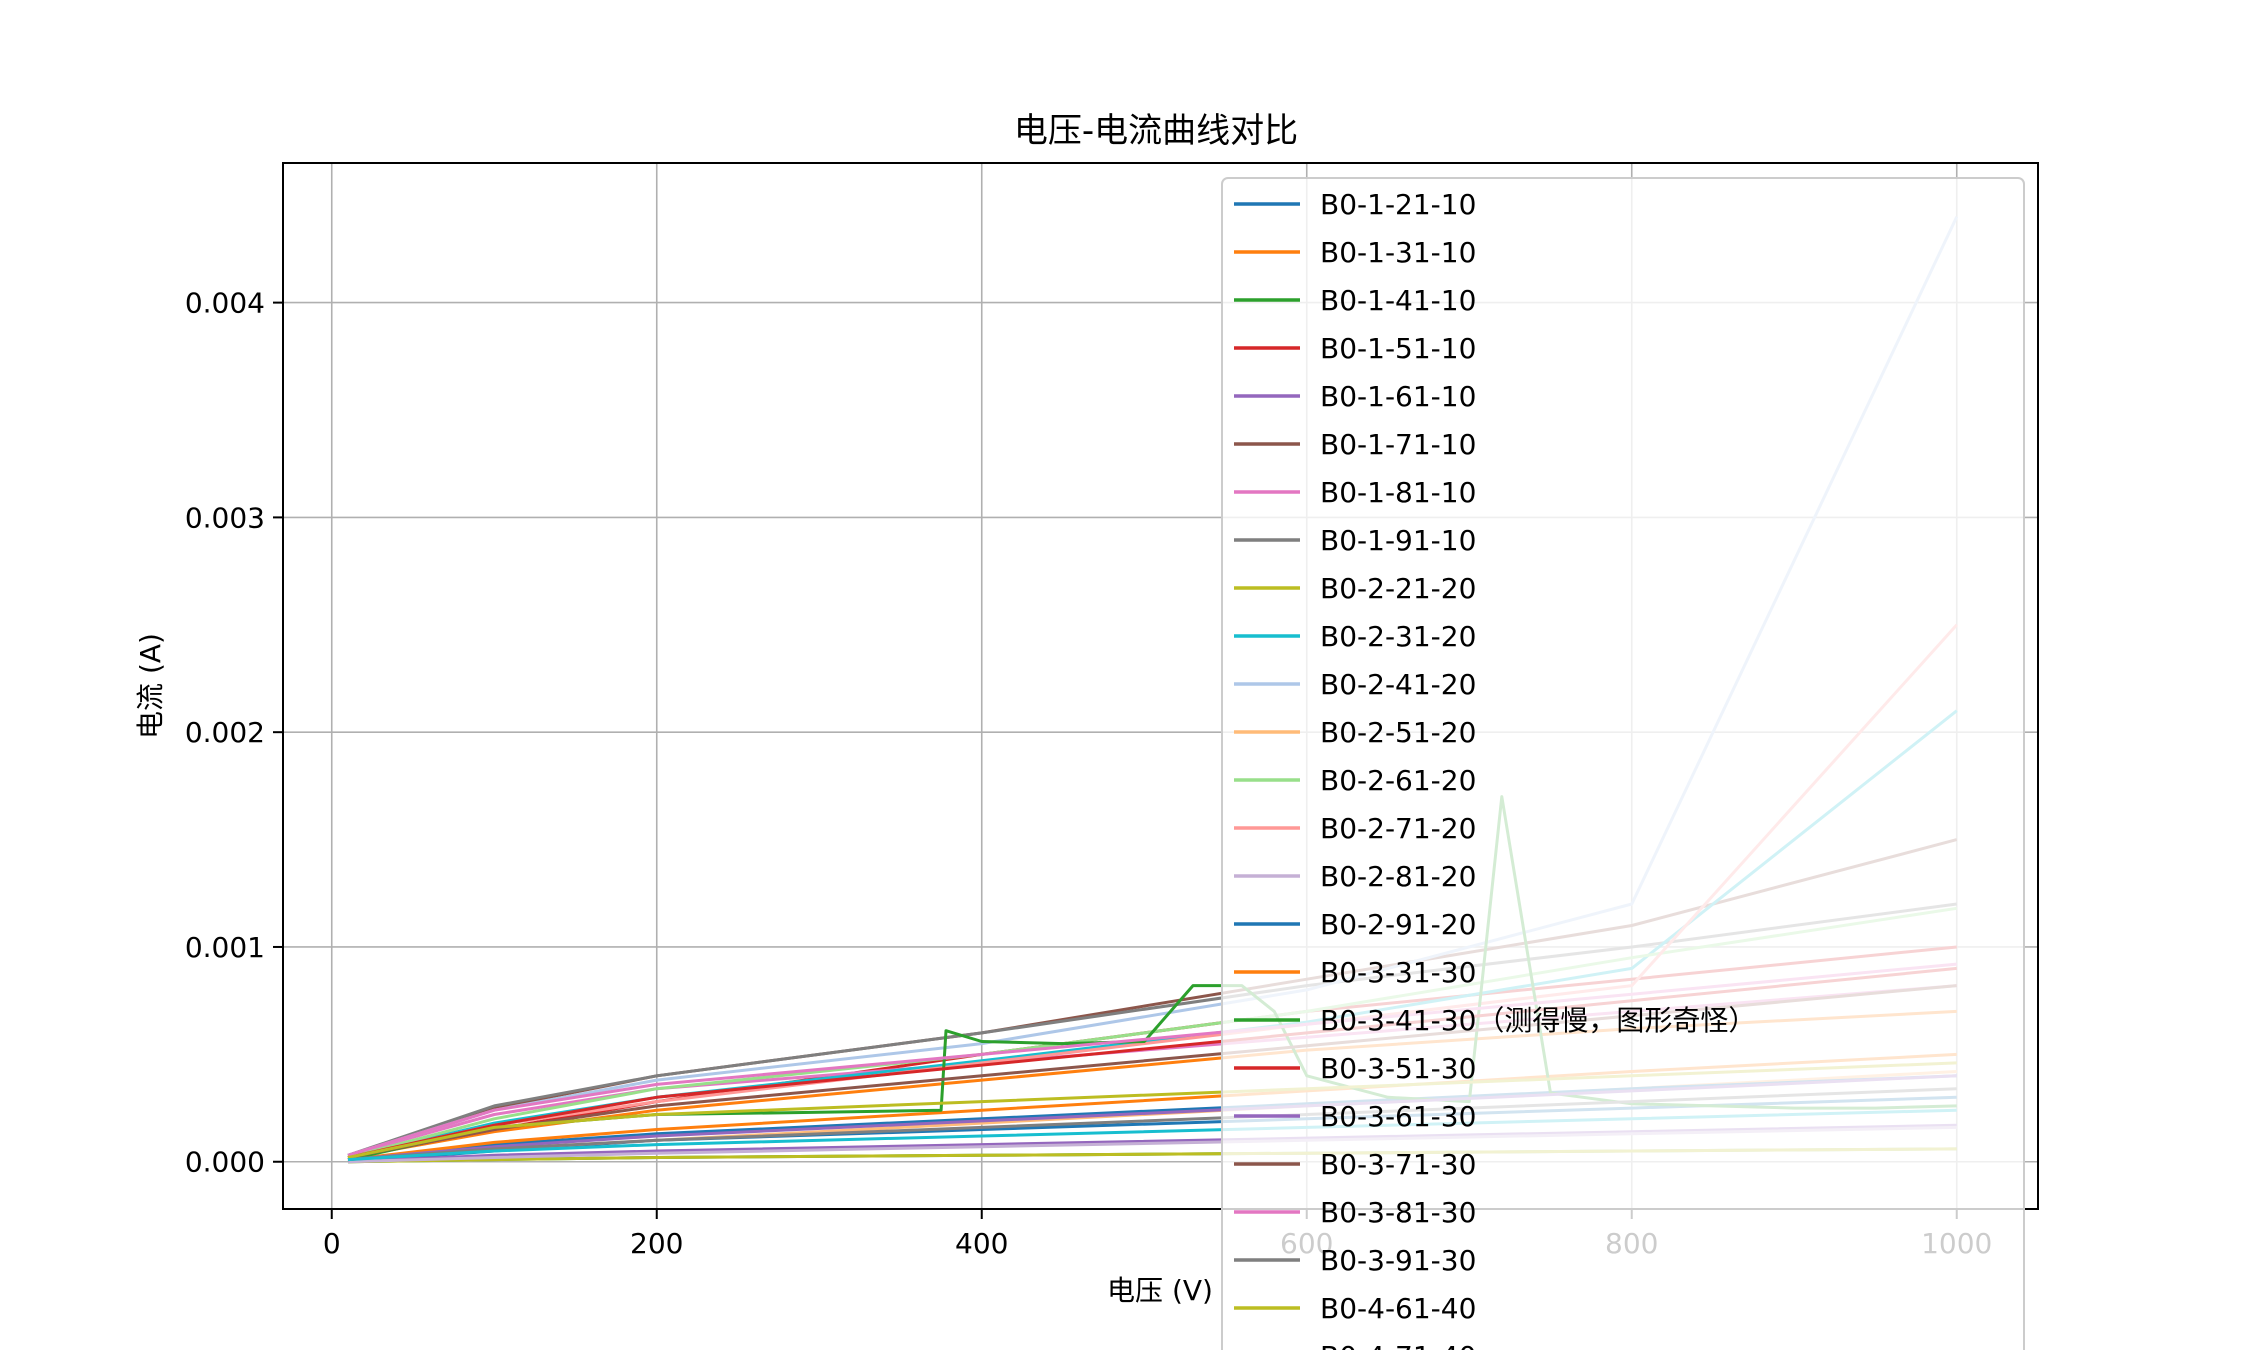 This screenshot has height=1350, width=2250. Describe the element at coordinates (656, 1243) in the screenshot. I see `x-tick-label: 200` at that location.